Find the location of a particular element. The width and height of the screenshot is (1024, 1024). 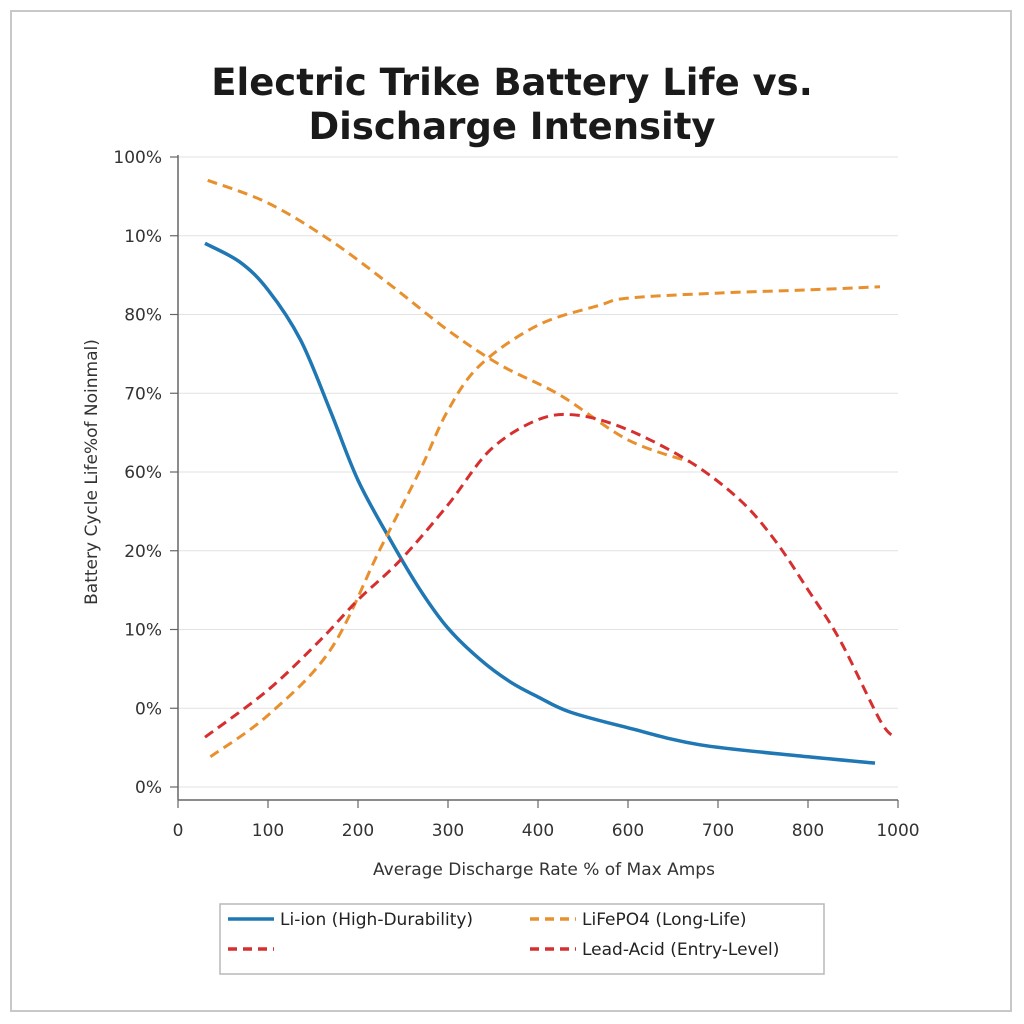

x-tick-label: 0 is located at coordinates (178, 831).